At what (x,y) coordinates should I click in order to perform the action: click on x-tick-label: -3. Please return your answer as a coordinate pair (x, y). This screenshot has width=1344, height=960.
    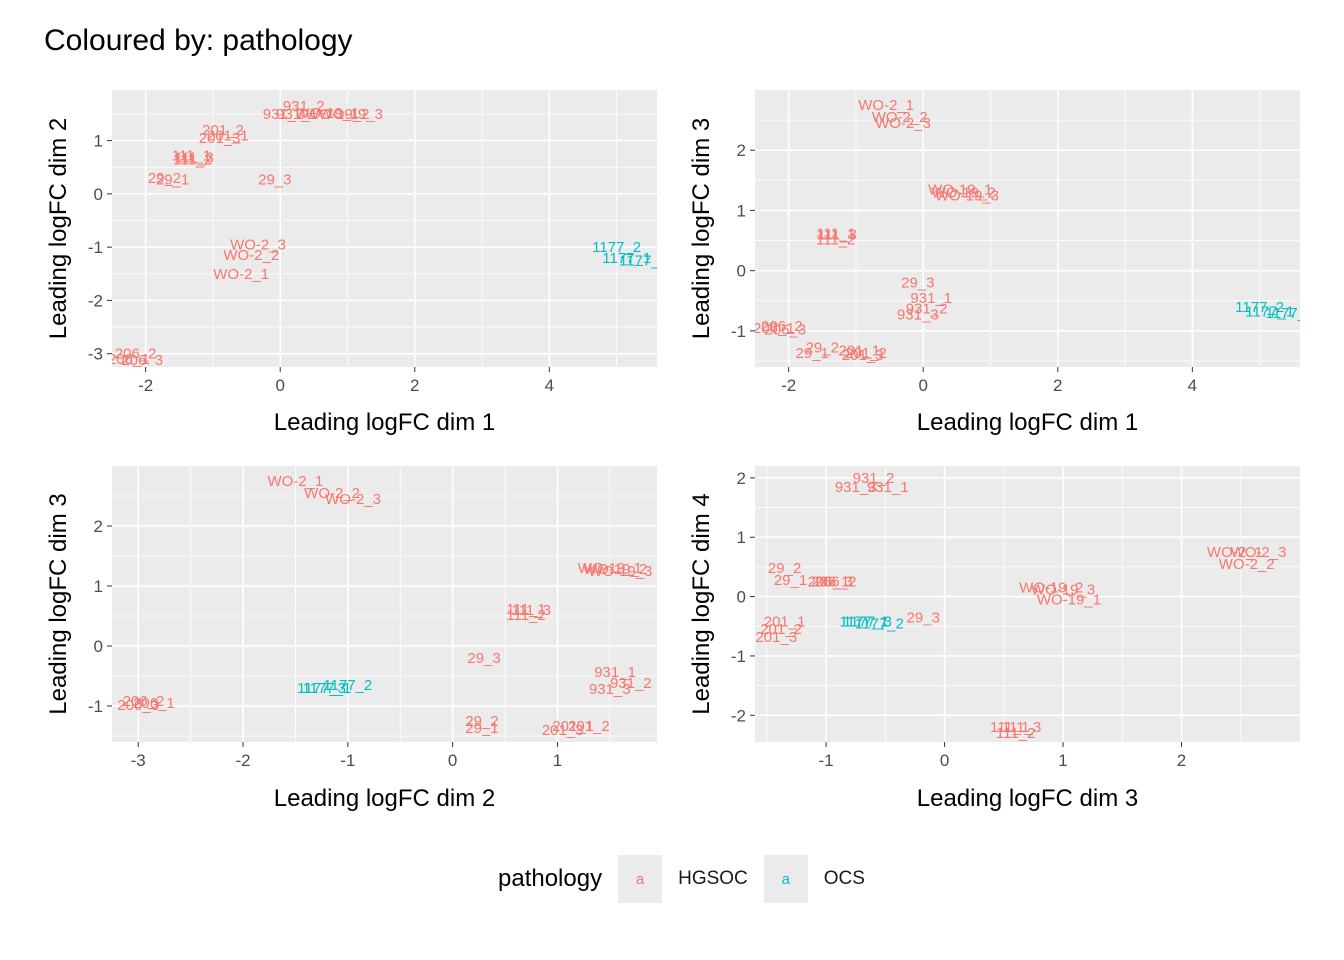
    Looking at the image, I should click on (138, 760).